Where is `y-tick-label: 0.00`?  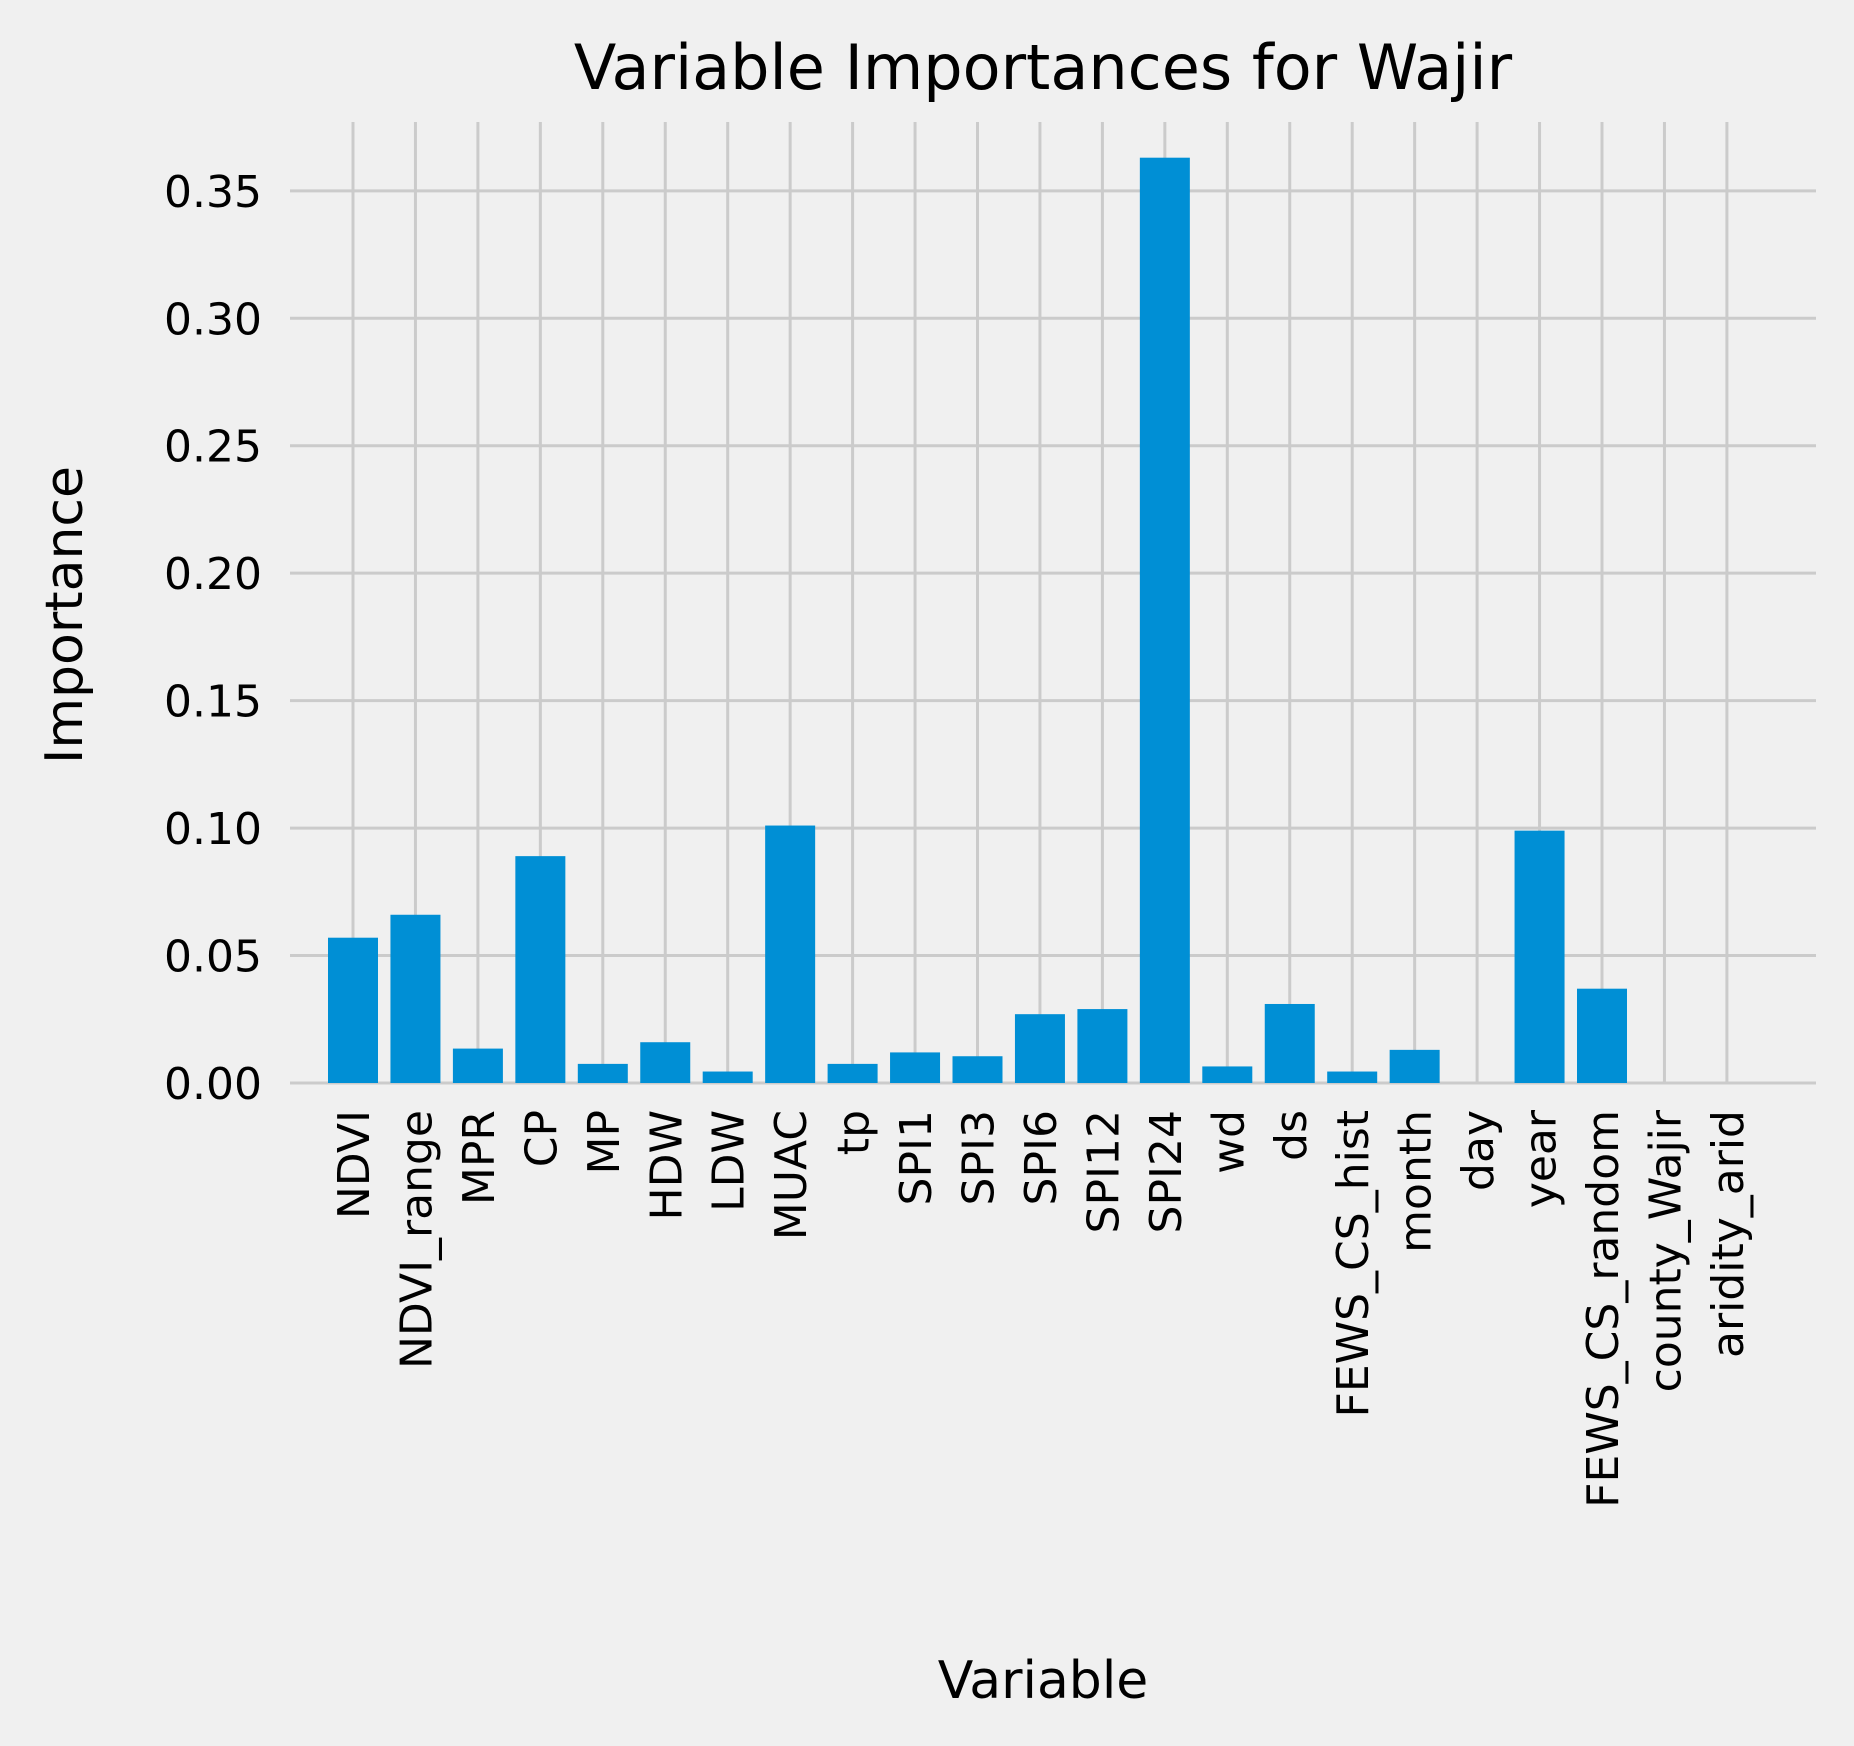 y-tick-label: 0.00 is located at coordinates (213, 1084).